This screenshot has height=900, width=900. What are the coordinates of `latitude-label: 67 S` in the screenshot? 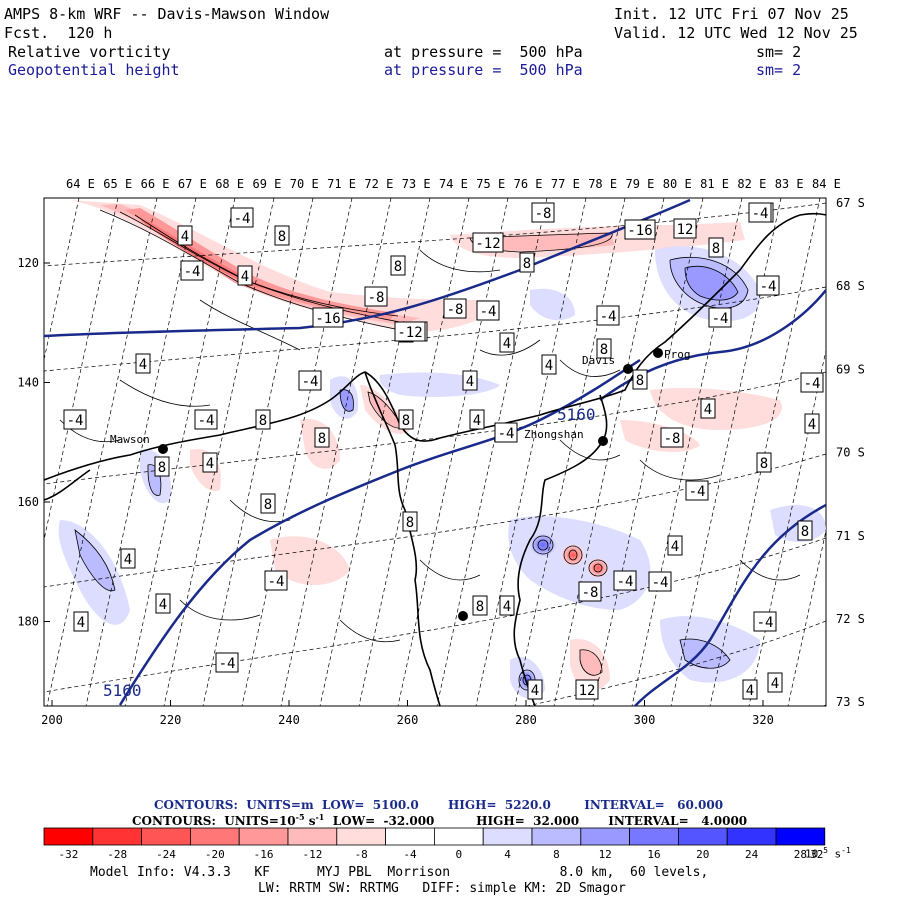 It's located at (850, 203).